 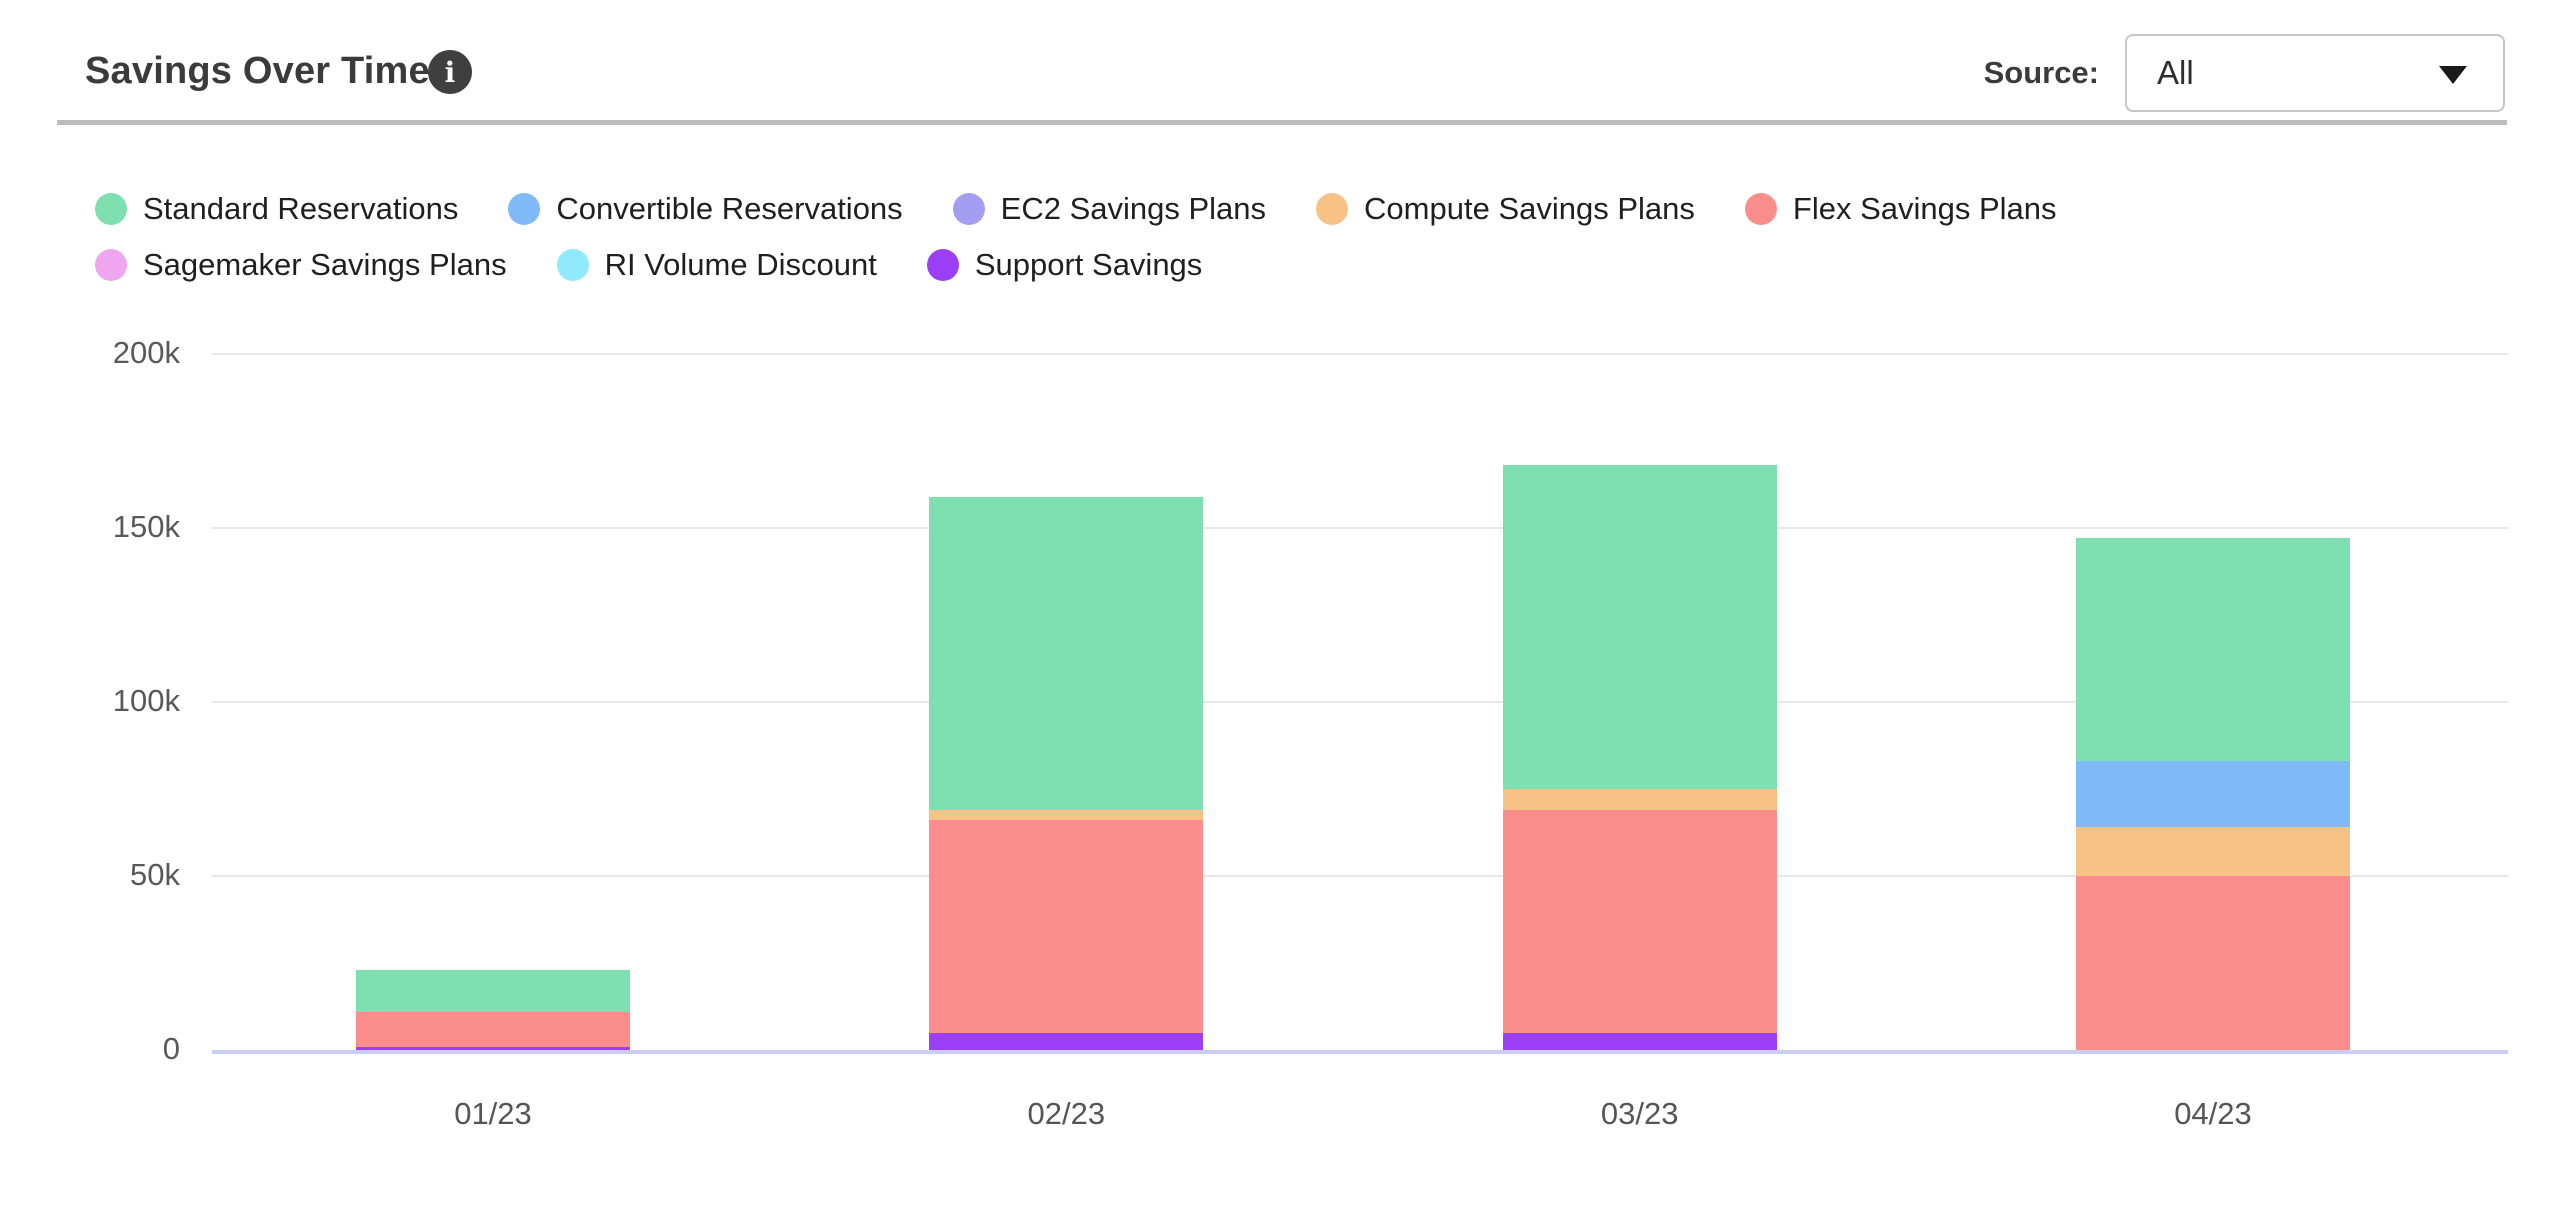 I want to click on x-axis-baseline, so click(x=1360, y=1052).